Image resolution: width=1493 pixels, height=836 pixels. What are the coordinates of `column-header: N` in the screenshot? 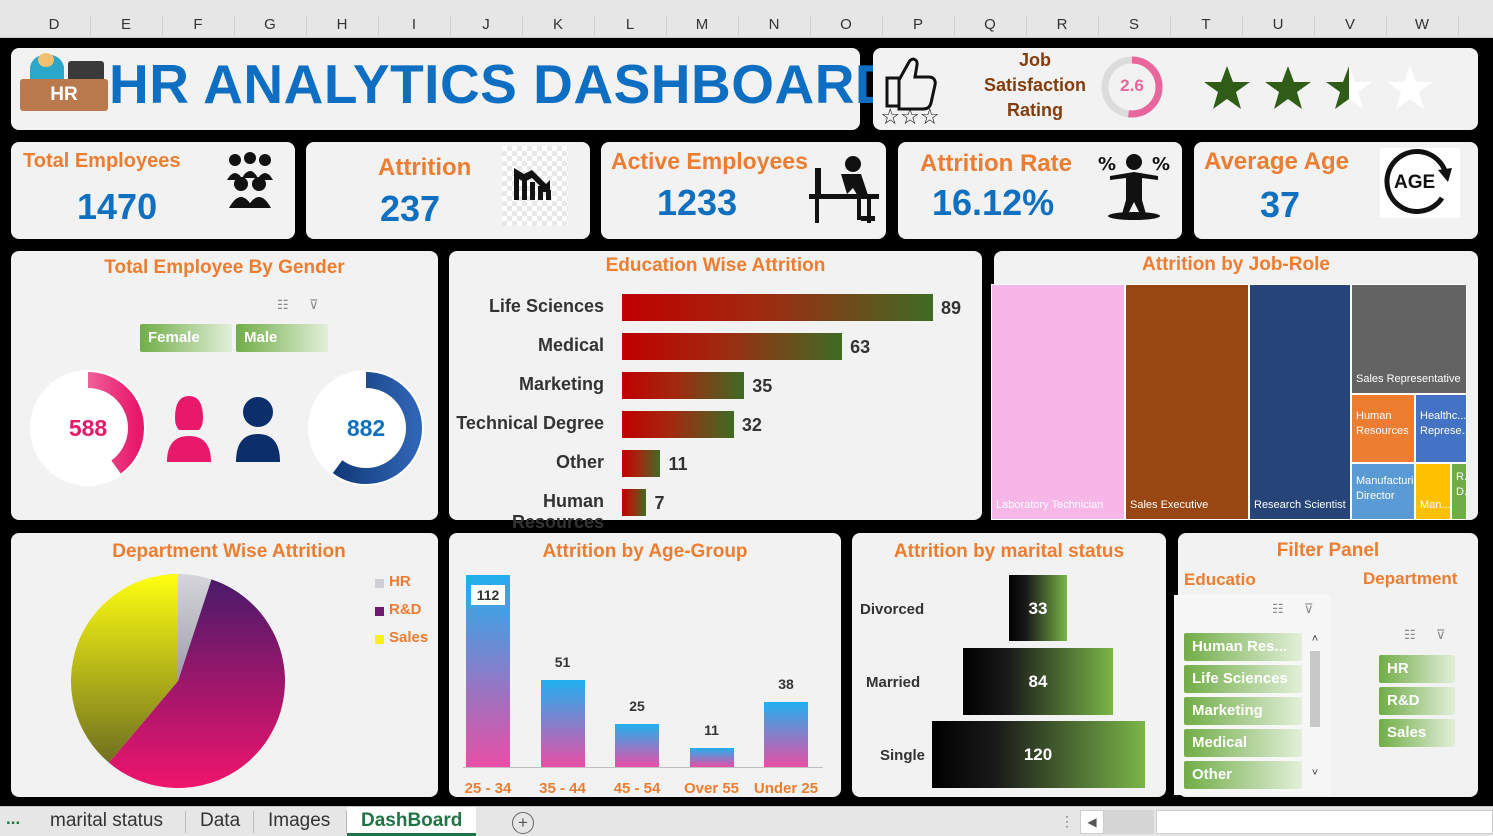 It's located at (774, 24).